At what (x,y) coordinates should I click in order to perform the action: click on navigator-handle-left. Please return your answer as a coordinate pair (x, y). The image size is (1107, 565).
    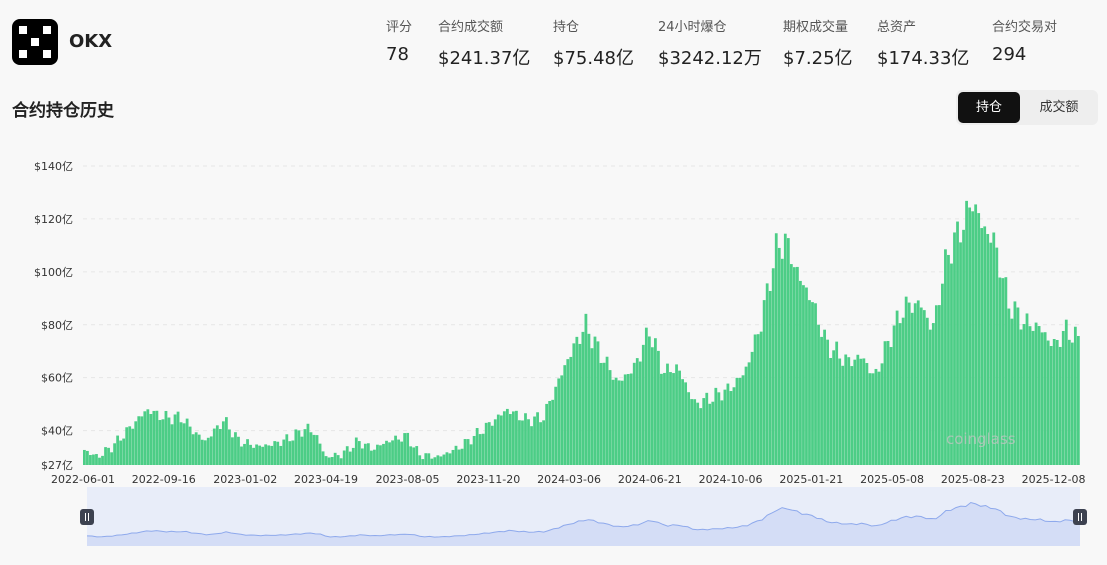
    Looking at the image, I should click on (87, 517).